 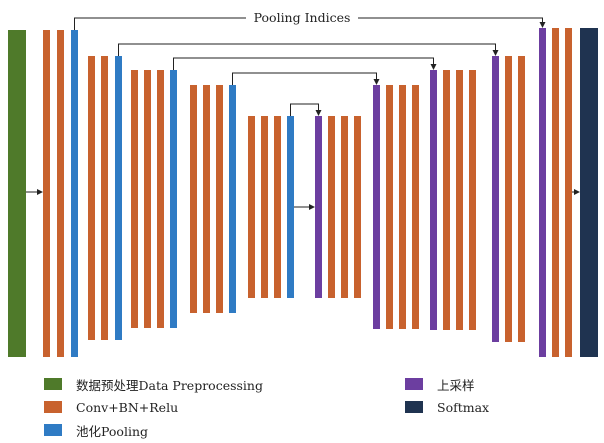 I want to click on preprocessing-layer, so click(x=17, y=193).